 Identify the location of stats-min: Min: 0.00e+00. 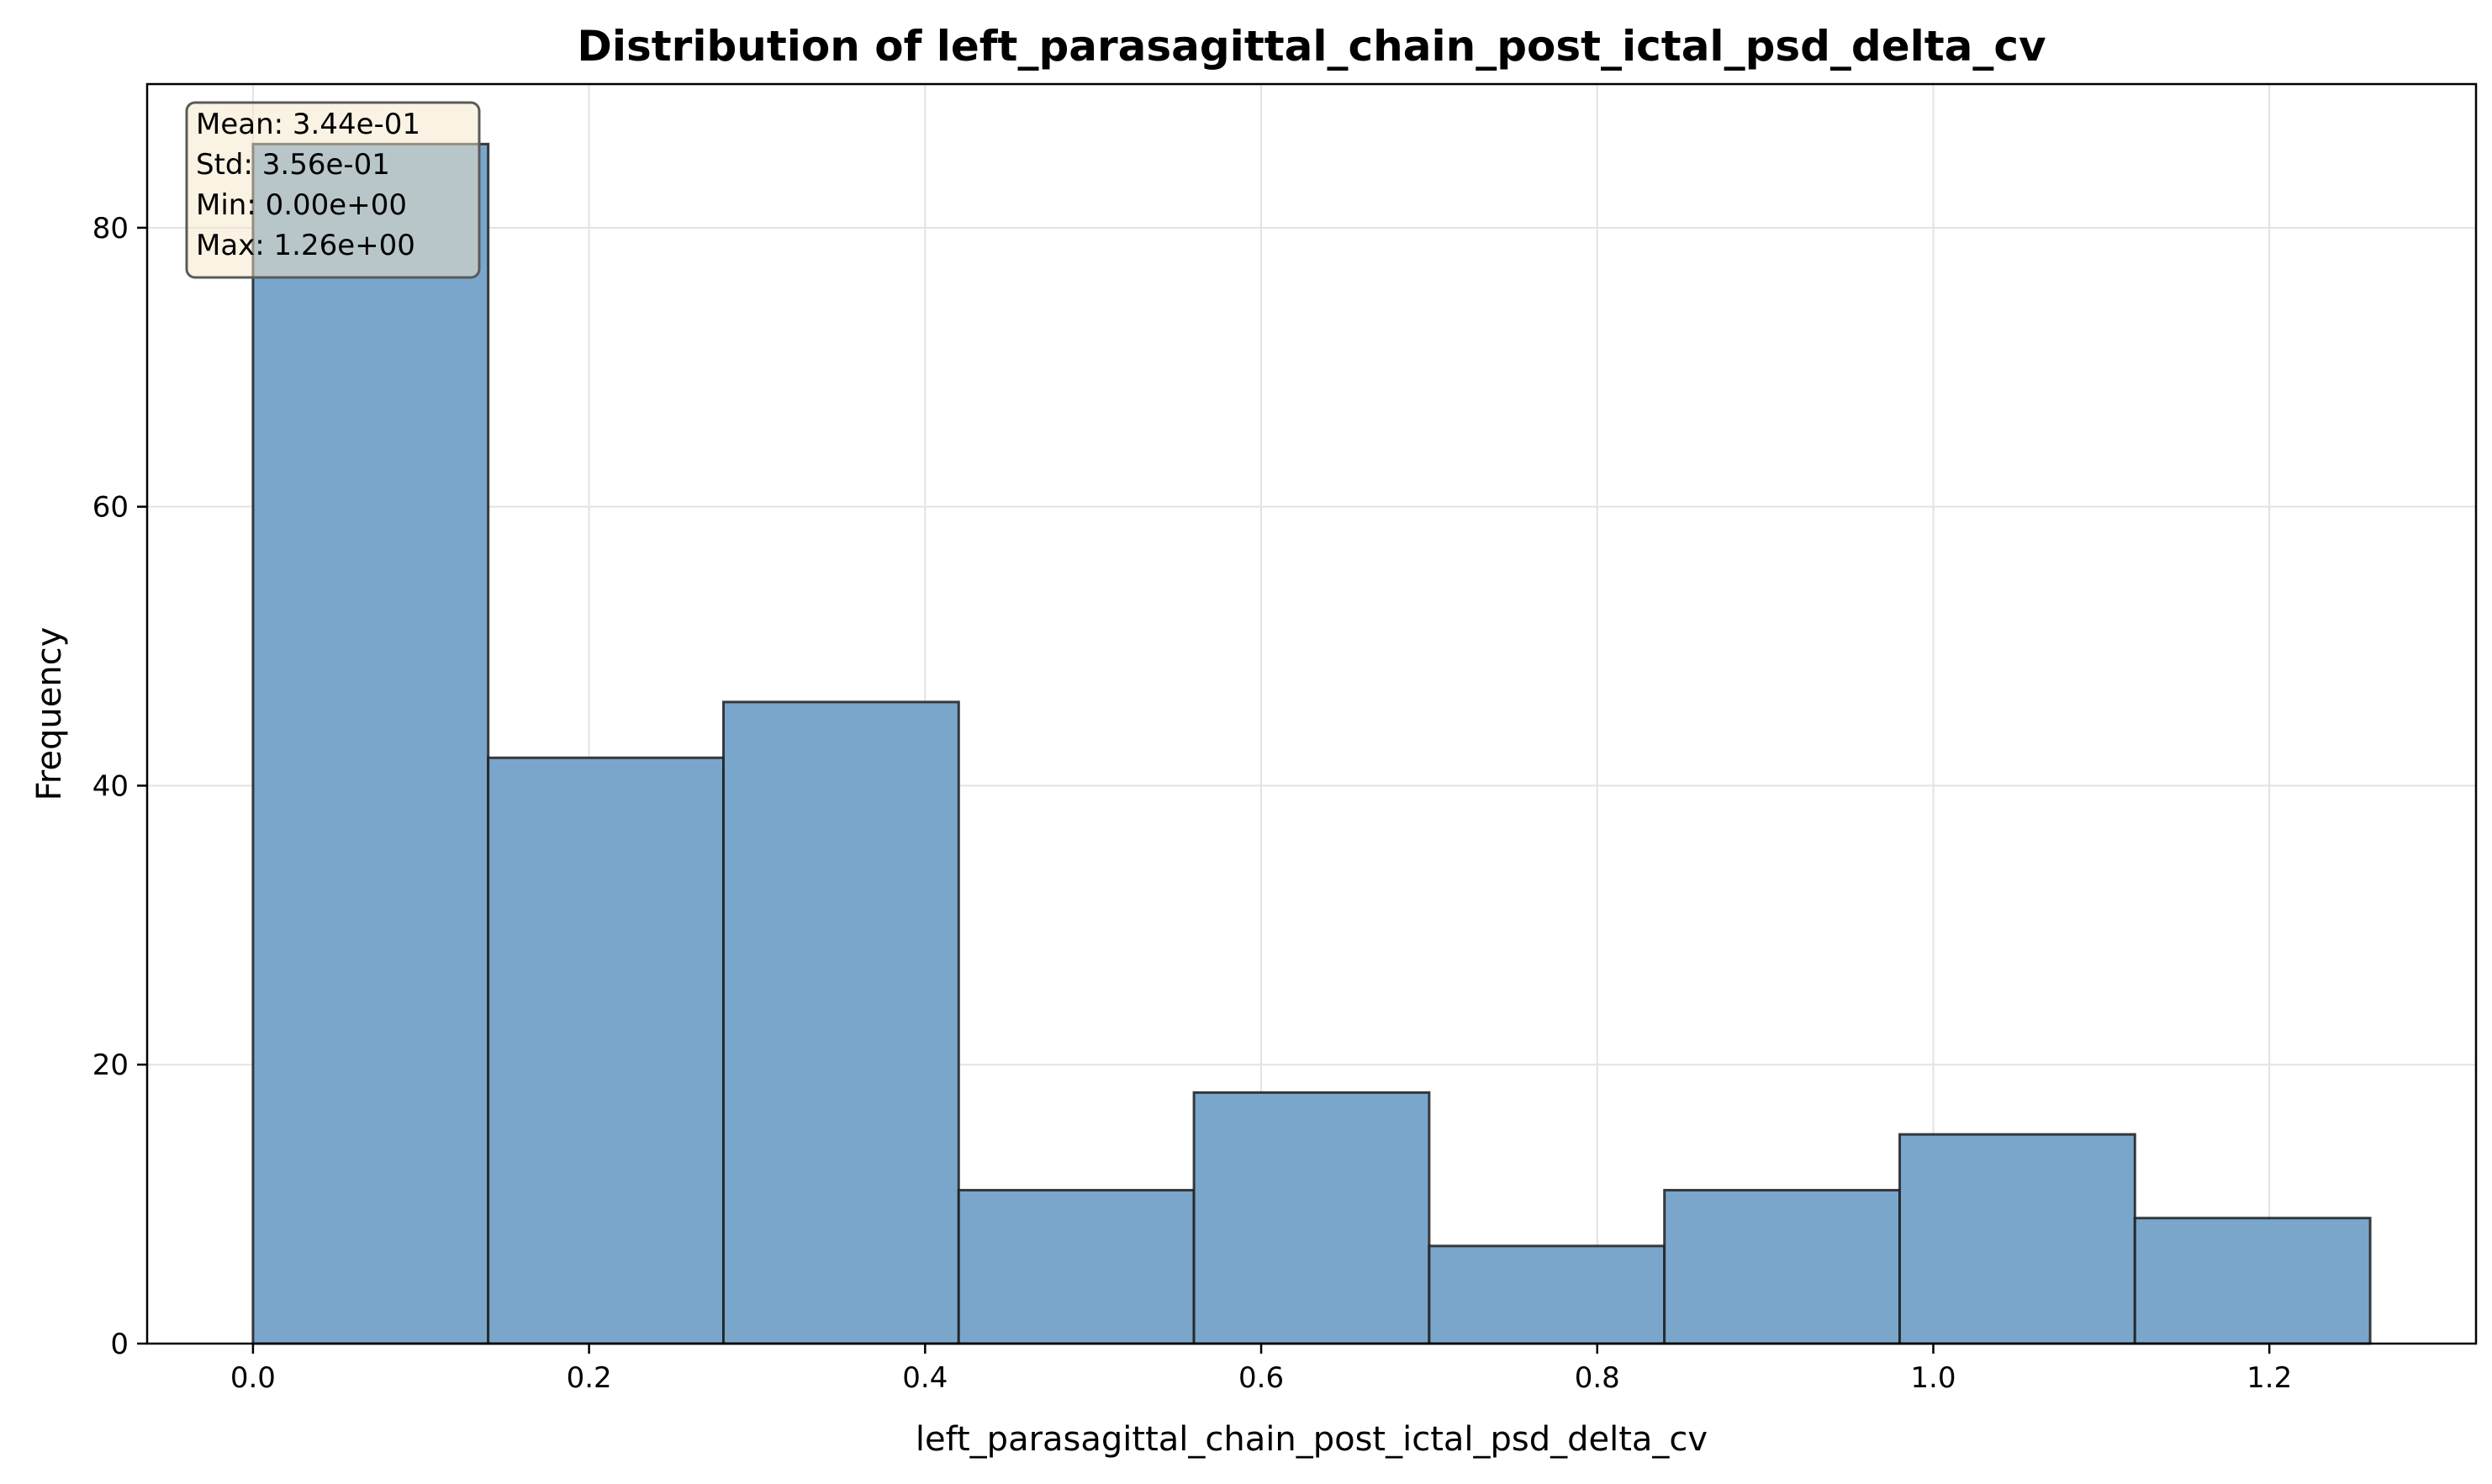
(301, 205).